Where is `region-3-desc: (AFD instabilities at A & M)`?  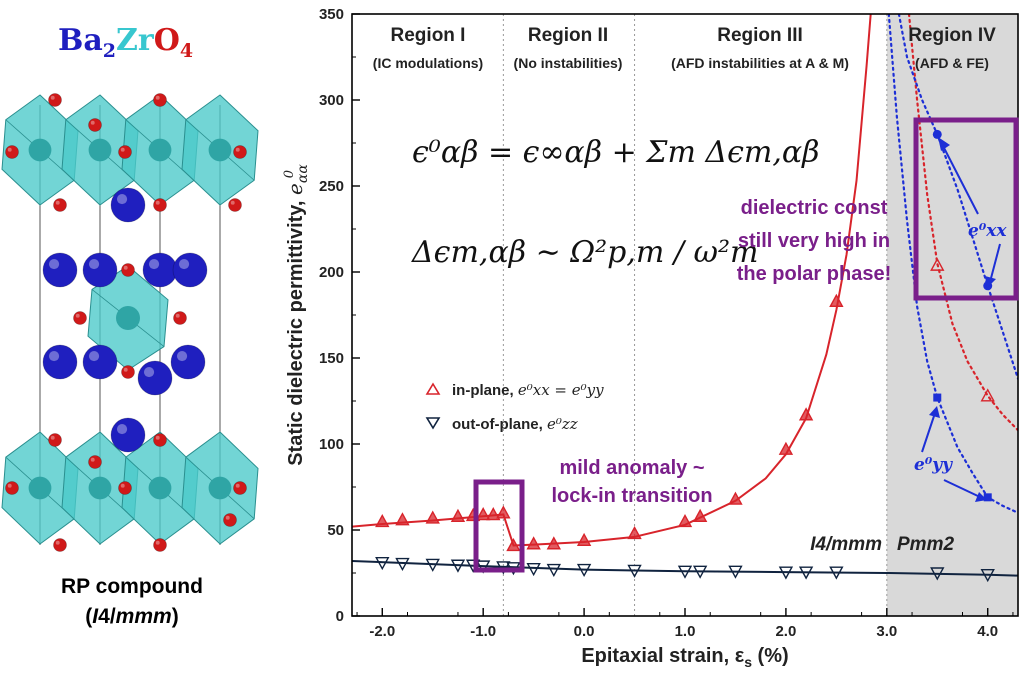
region-3-desc: (AFD instabilities at A & M) is located at coordinates (760, 63).